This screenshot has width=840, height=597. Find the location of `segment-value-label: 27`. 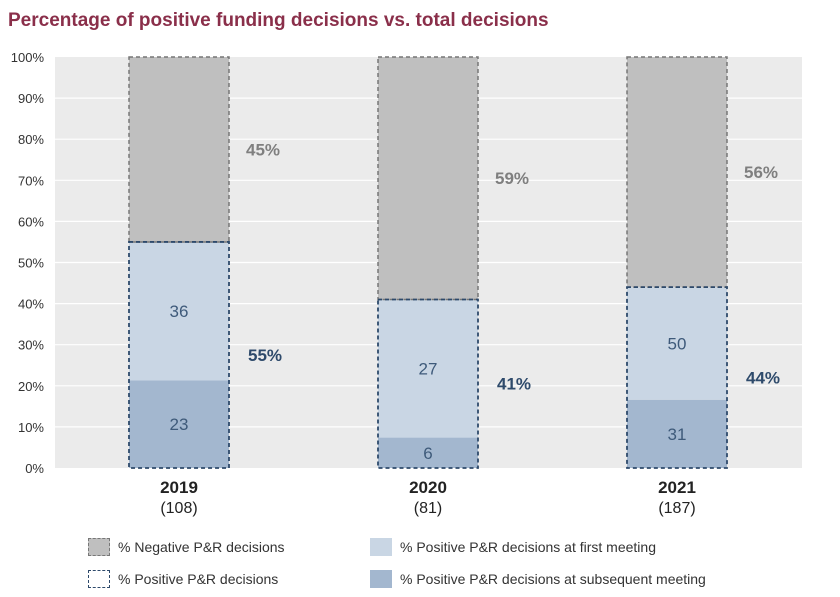

segment-value-label: 27 is located at coordinates (428, 369).